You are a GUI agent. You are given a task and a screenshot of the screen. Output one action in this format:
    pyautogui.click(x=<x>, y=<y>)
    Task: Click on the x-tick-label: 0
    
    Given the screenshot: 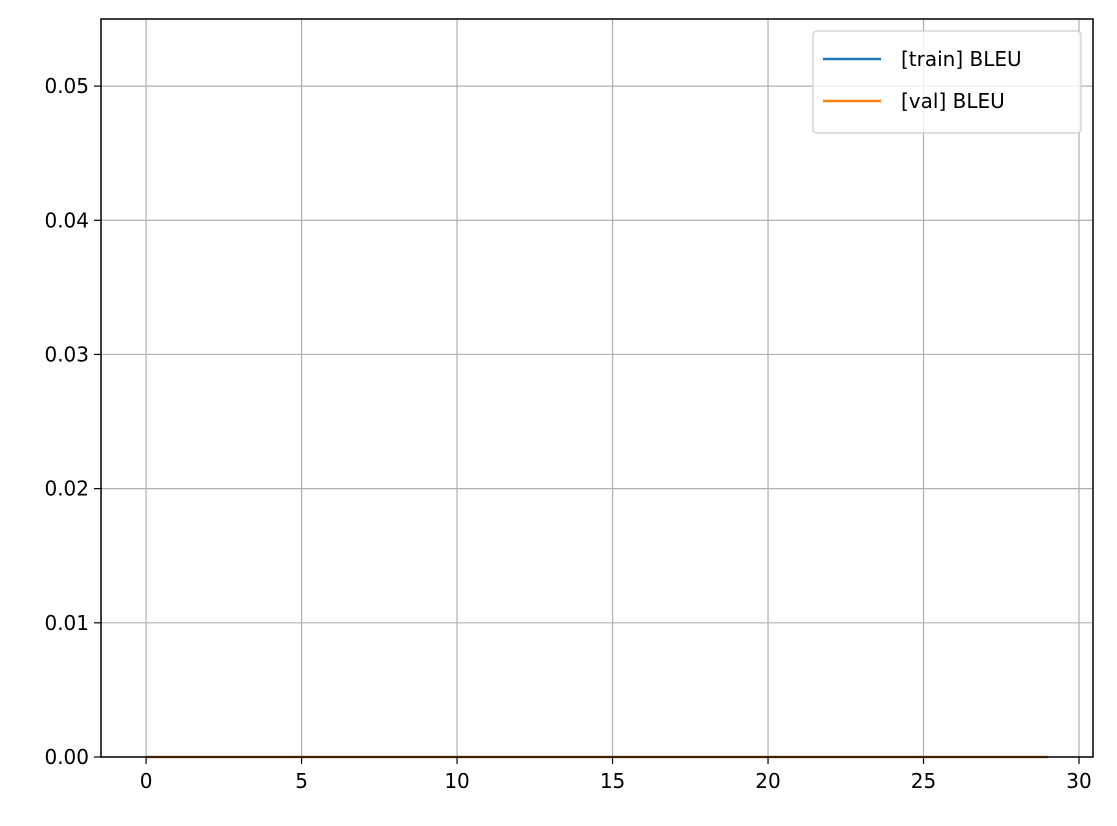 What is the action you would take?
    pyautogui.click(x=146, y=781)
    